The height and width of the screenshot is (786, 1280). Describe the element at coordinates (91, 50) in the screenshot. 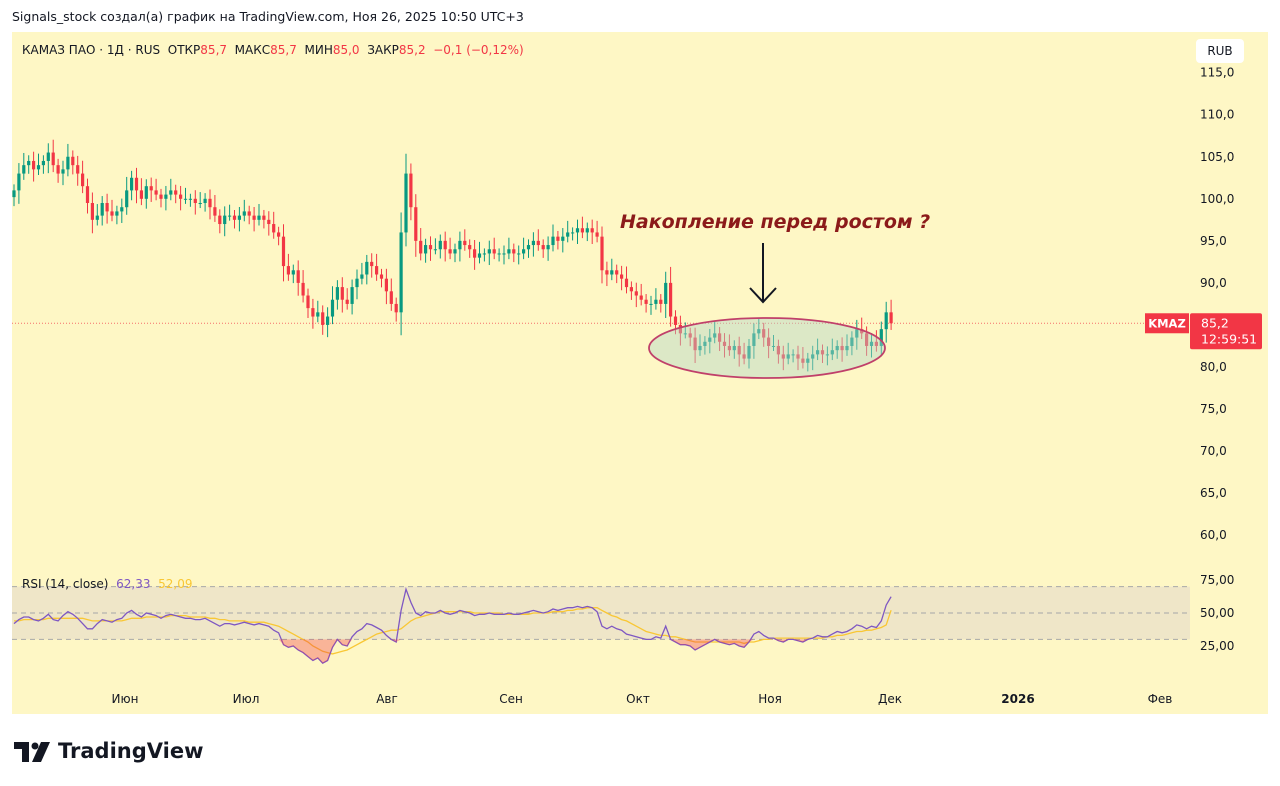

I see `symbol-name: КАМАЗ ПАО · 1Д · RUS` at that location.